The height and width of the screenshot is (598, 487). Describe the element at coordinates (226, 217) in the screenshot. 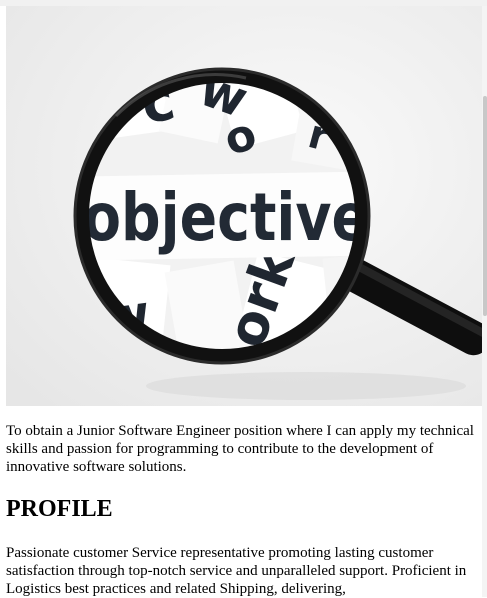

I see `hero-word: objective` at that location.